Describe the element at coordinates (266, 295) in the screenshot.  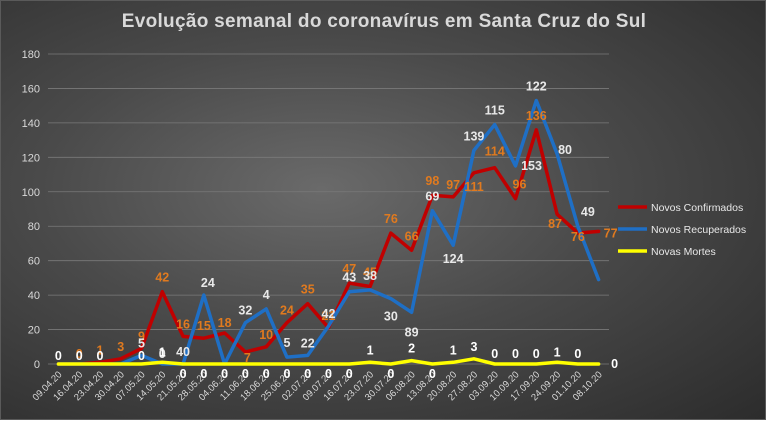
I see `data-label-recovered: 4` at that location.